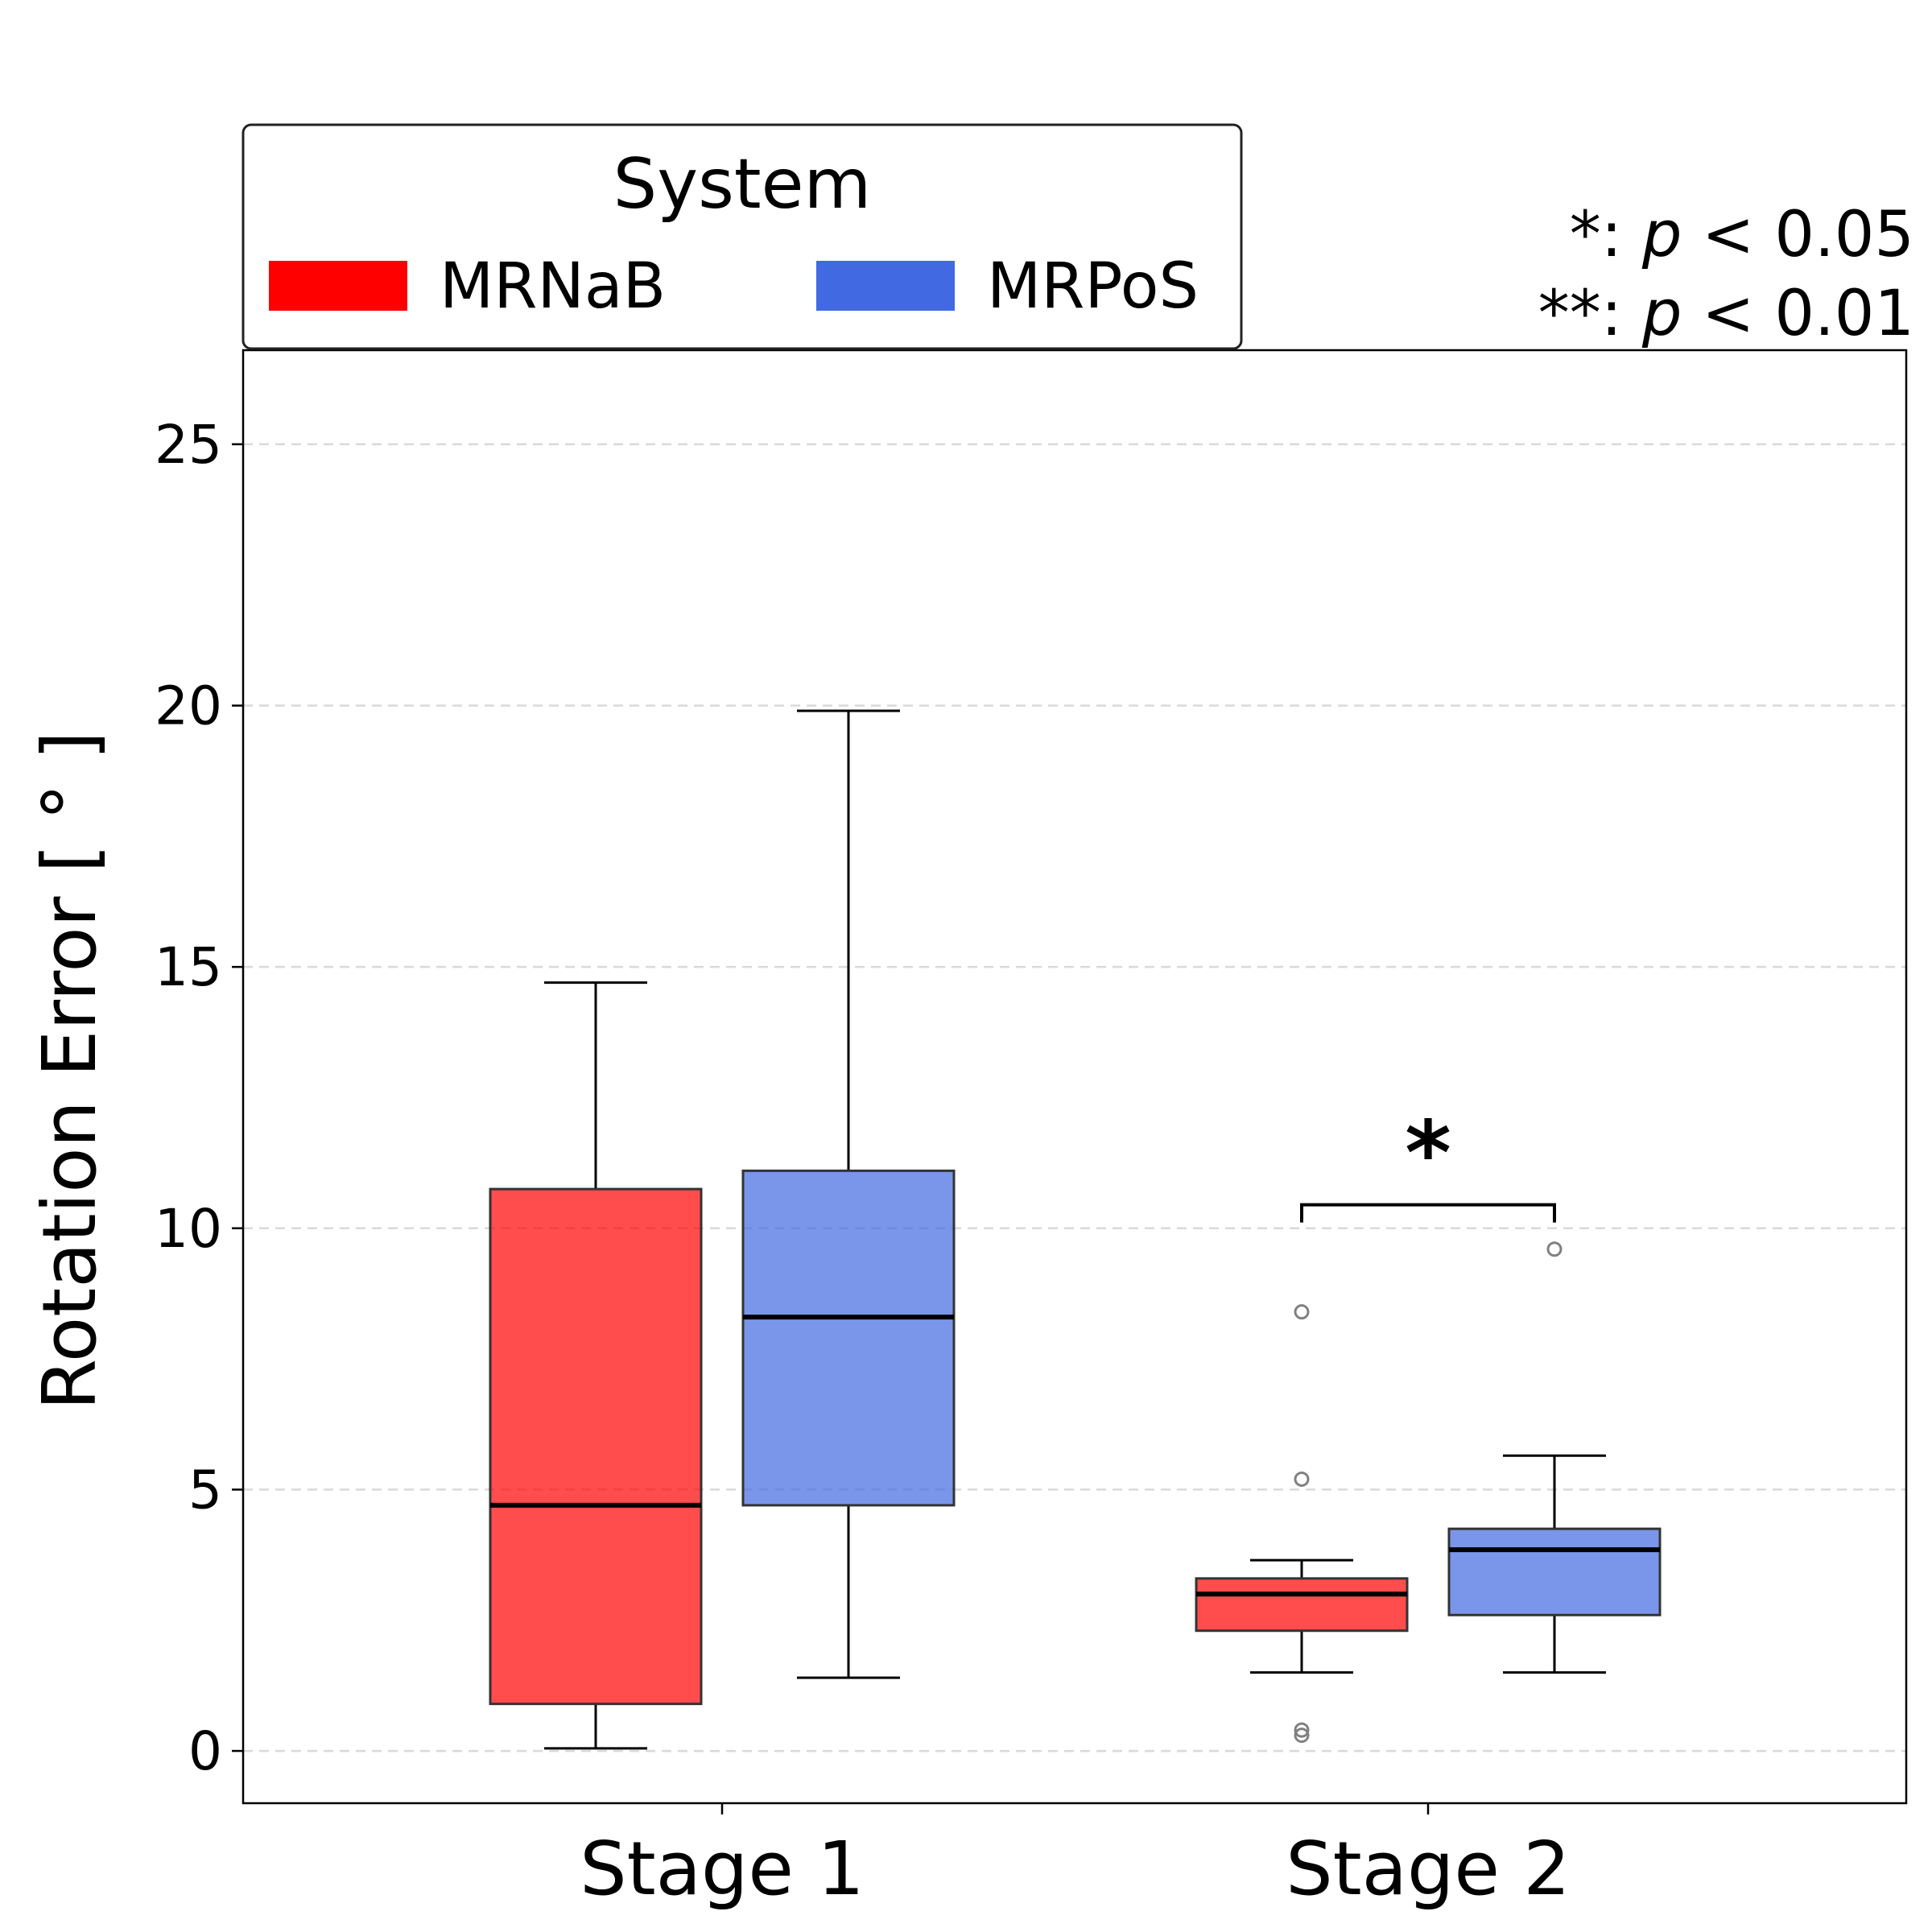 This screenshot has width=1932, height=1932. What do you see at coordinates (1428, 1213) in the screenshot?
I see `significance-bracket` at bounding box center [1428, 1213].